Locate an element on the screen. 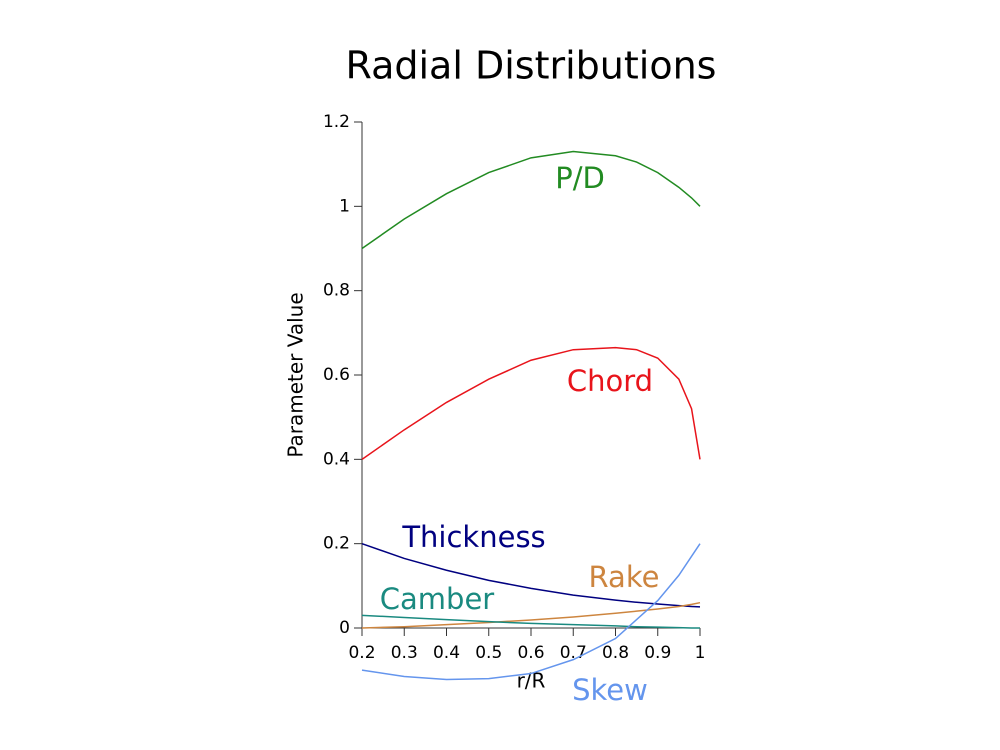 This screenshot has height=750, width=1000. x-tick-label: 0.2 is located at coordinates (361, 653).